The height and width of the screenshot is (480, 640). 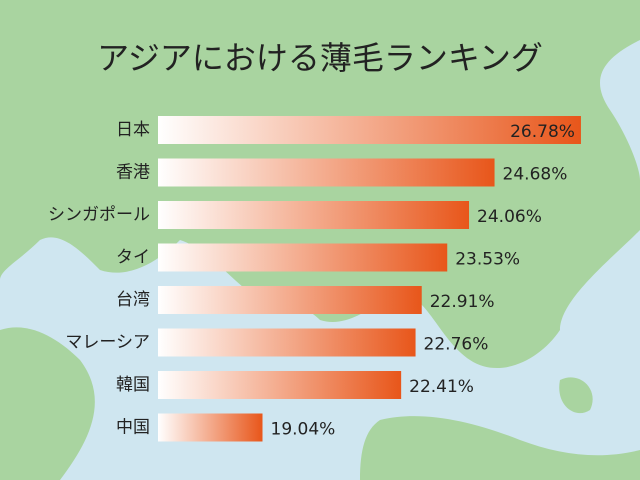 What do you see at coordinates (441, 387) in the screenshot?
I see `value-label: 22.41%` at bounding box center [441, 387].